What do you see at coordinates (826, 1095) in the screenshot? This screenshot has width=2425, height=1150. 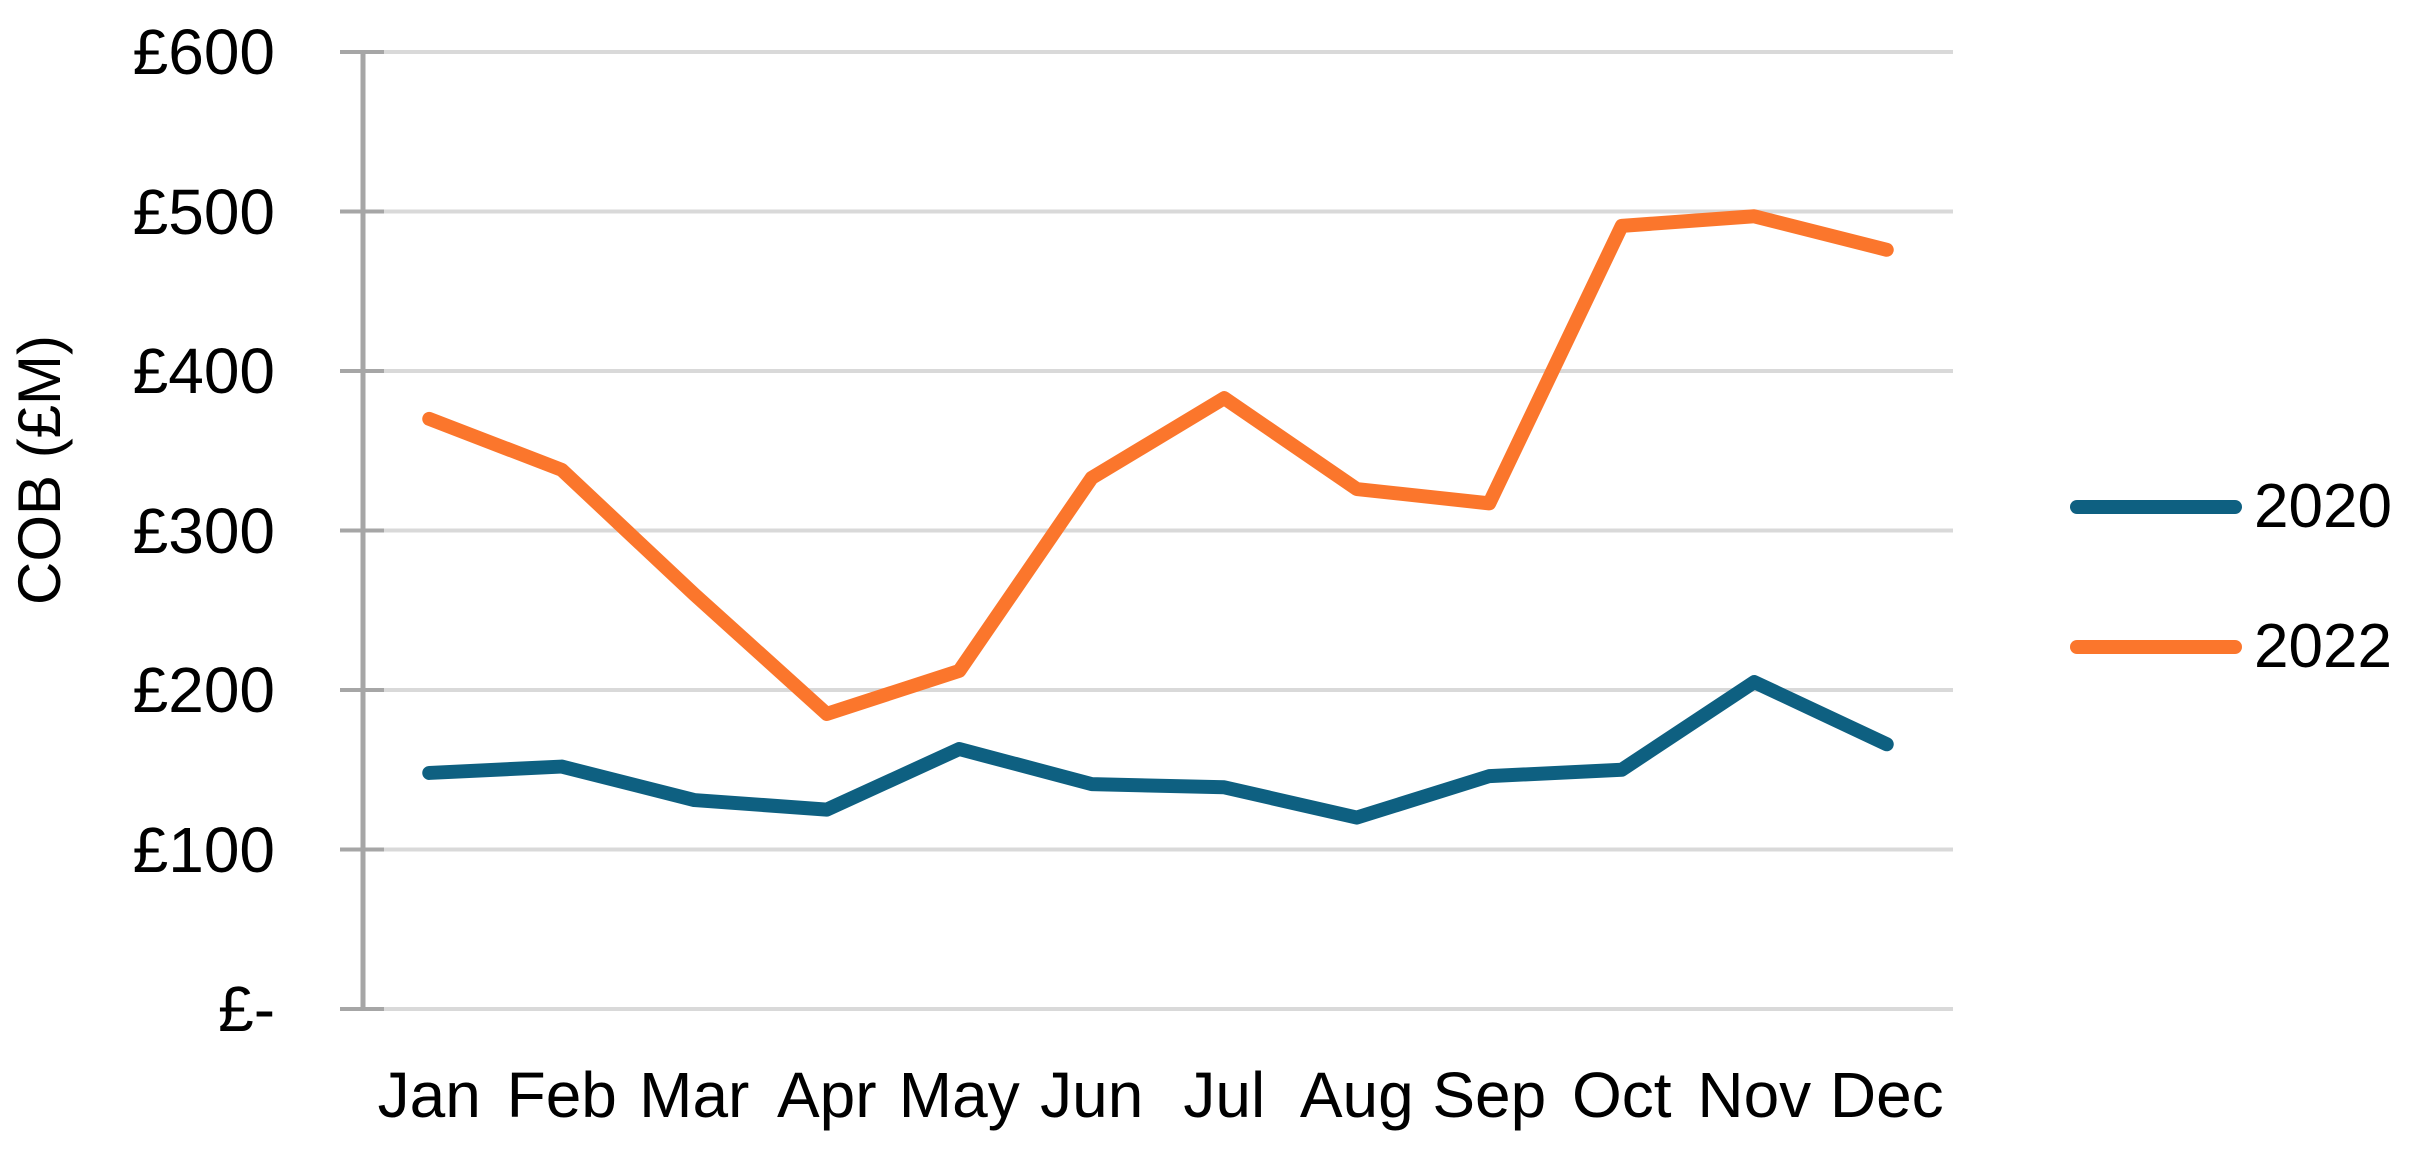 I see `x-tick-label: Apr` at bounding box center [826, 1095].